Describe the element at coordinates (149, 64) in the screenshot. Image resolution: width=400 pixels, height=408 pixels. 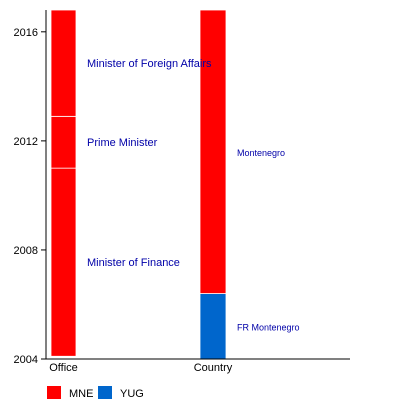
I see `segment-label-2: Minister of Foreign Affairs` at that location.